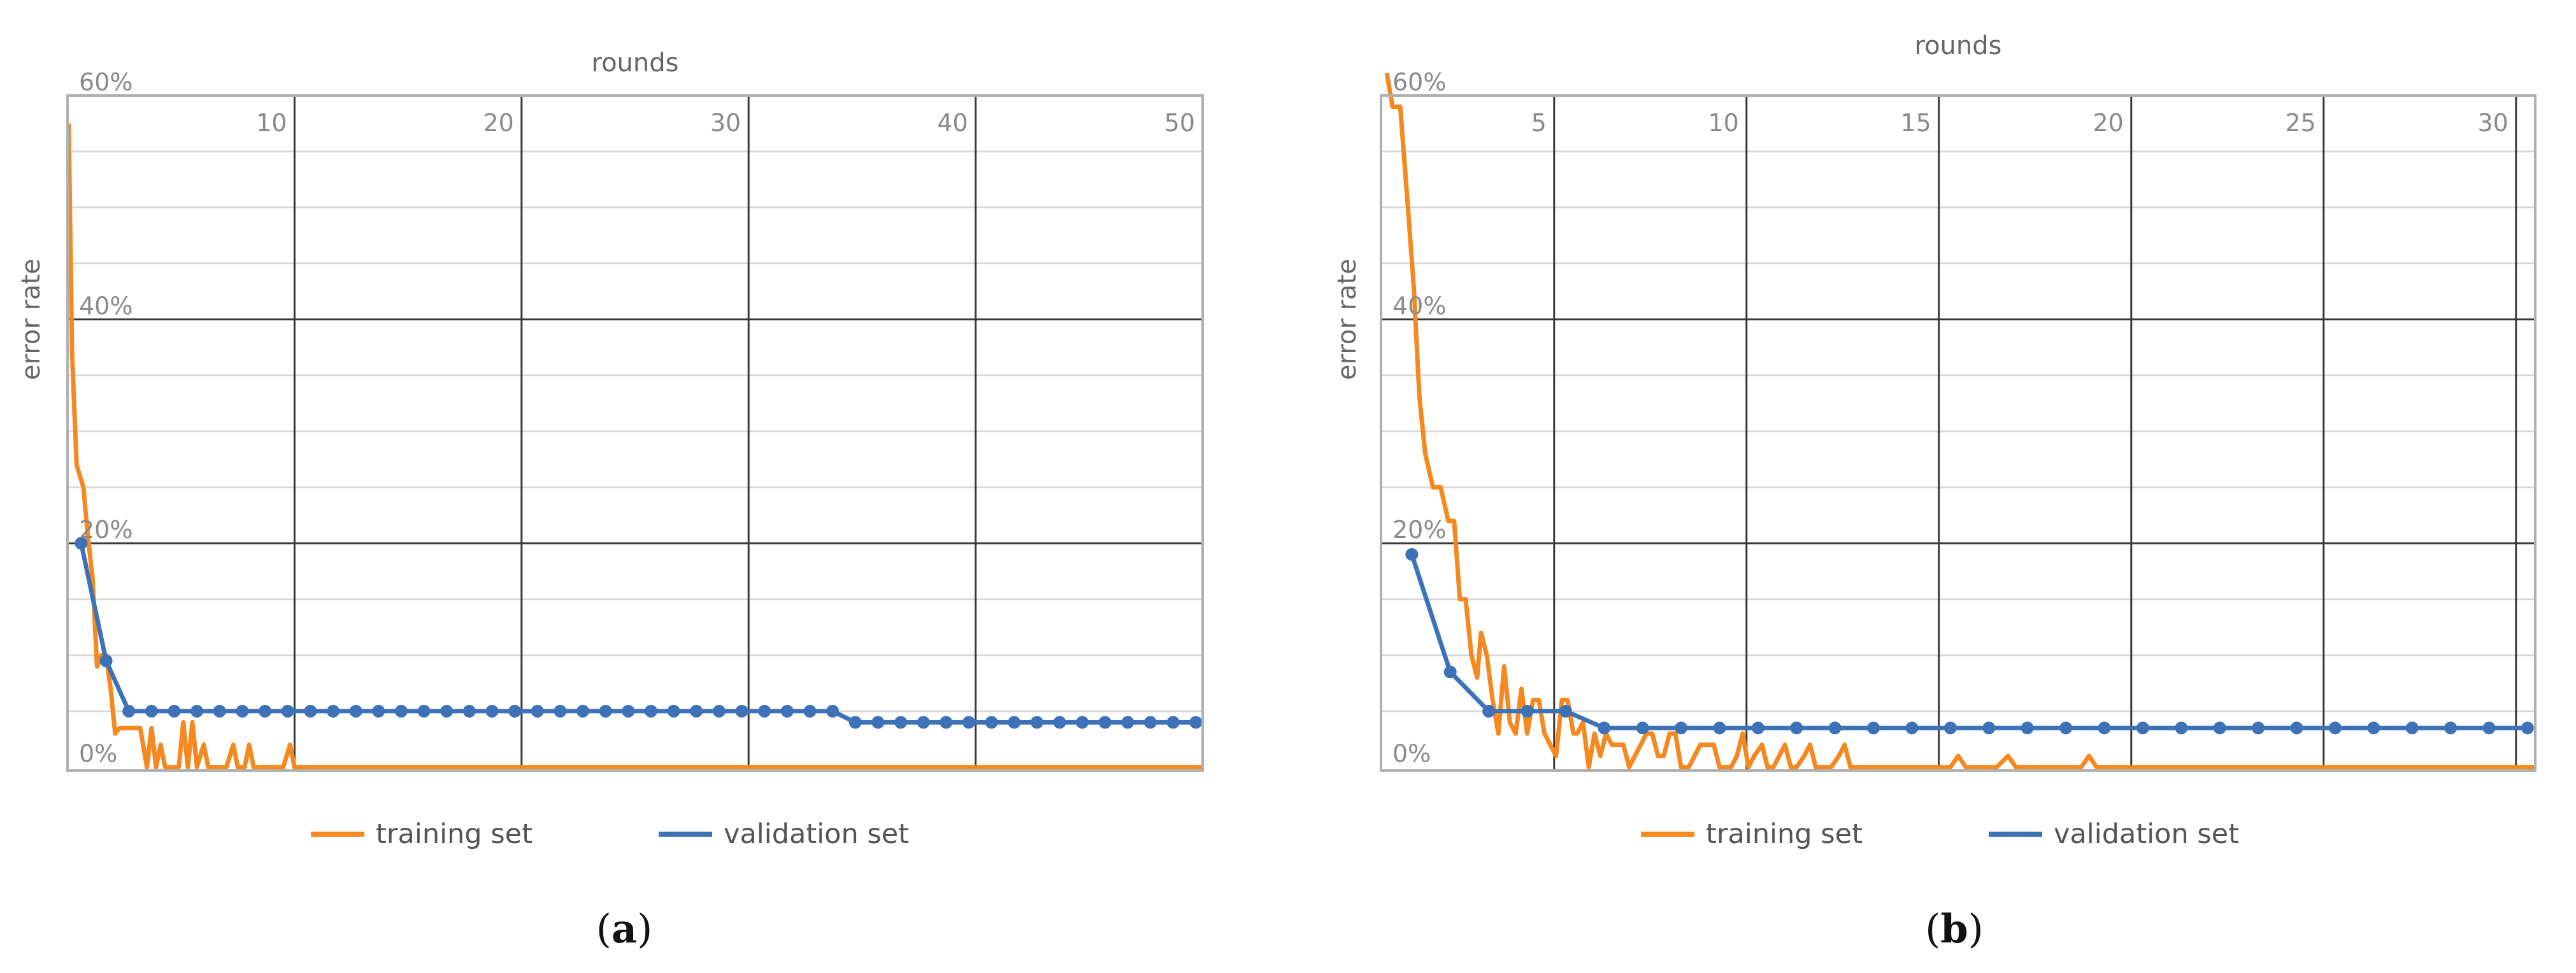 The image size is (2576, 973). Describe the element at coordinates (105, 306) in the screenshot. I see `y-tick-label: 40%` at that location.